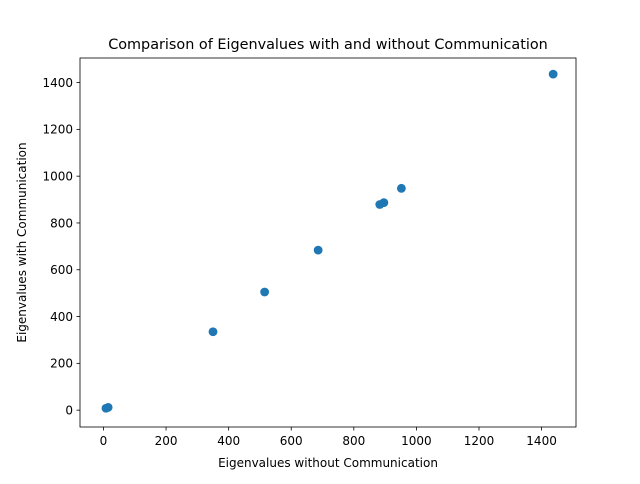  Describe the element at coordinates (416, 441) in the screenshot. I see `x-tick-label: 1000` at that location.